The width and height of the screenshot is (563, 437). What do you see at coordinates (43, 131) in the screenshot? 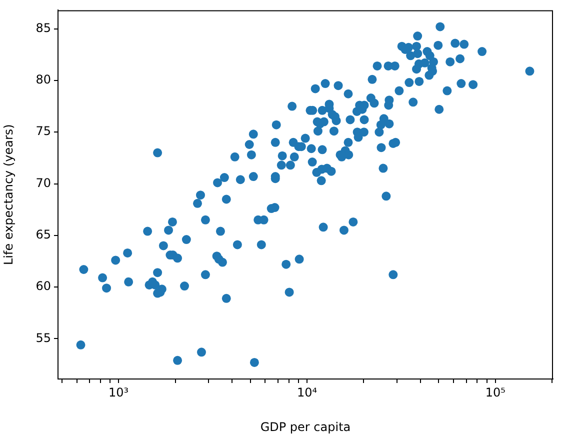
I see `y-tick-label: 75` at bounding box center [43, 131].